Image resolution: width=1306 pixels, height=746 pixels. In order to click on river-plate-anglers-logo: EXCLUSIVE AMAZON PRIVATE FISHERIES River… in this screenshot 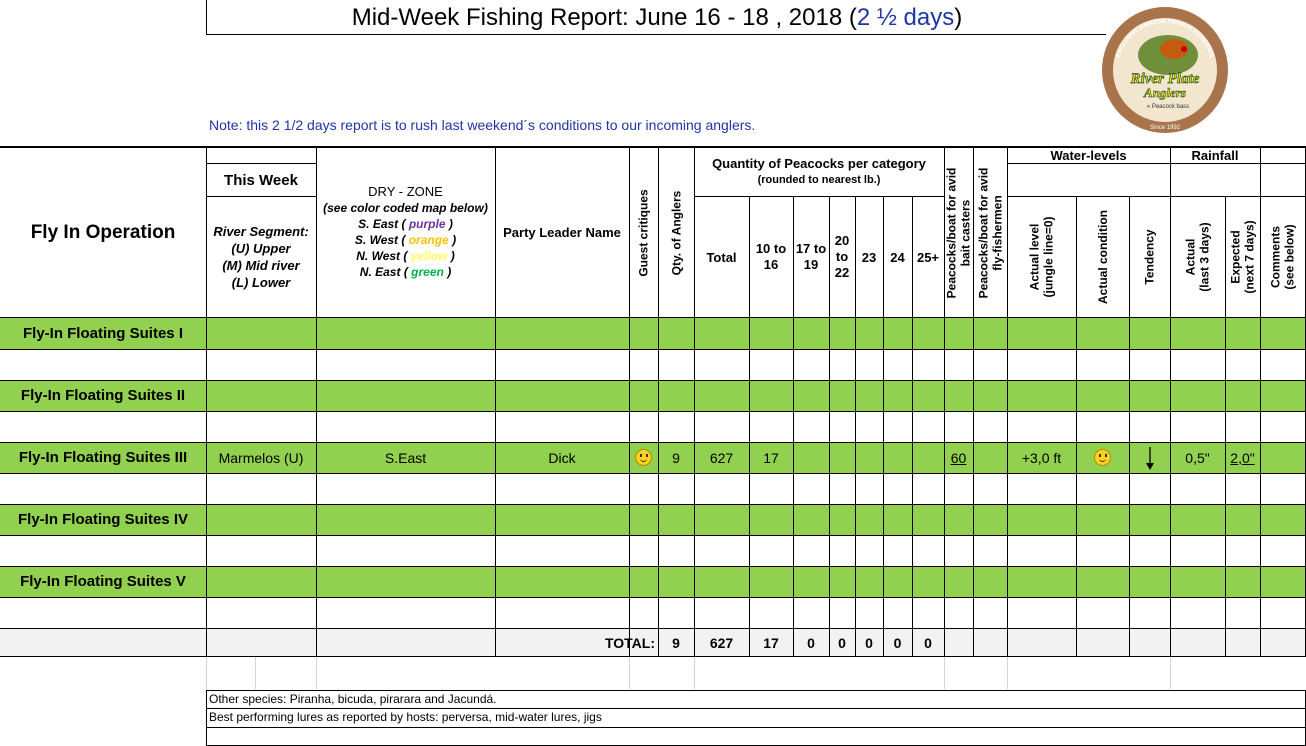, I will do `click(1165, 70)`.